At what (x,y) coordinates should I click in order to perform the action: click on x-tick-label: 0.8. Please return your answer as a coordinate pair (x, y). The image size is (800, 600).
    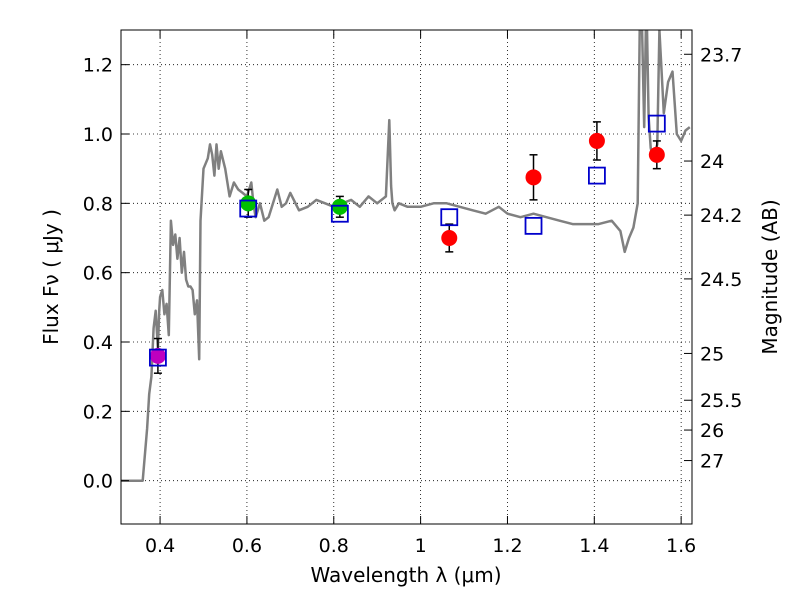
    Looking at the image, I should click on (334, 546).